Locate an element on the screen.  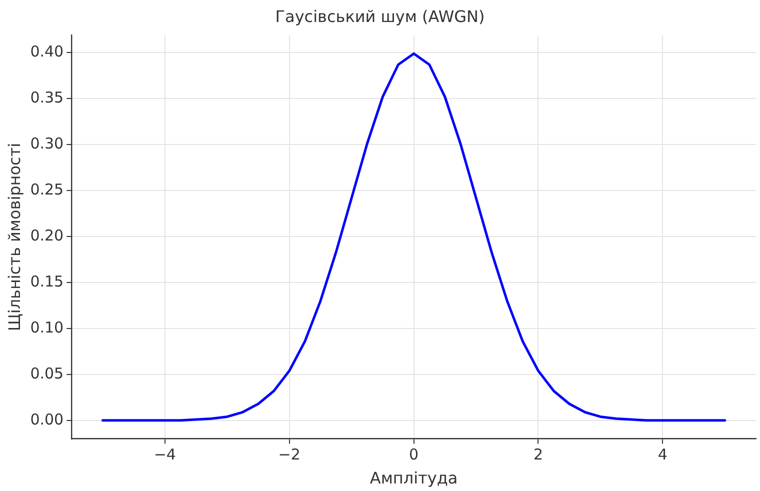
y-tick-label: 0.10 is located at coordinates (47, 327).